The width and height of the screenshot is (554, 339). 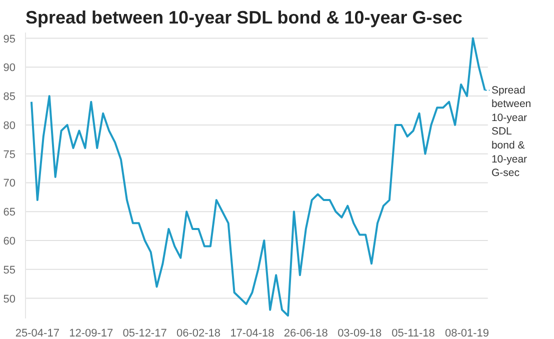 I want to click on legend-label: Spread between 10-year SDL bond & 10-year G-sec, so click(x=511, y=132).